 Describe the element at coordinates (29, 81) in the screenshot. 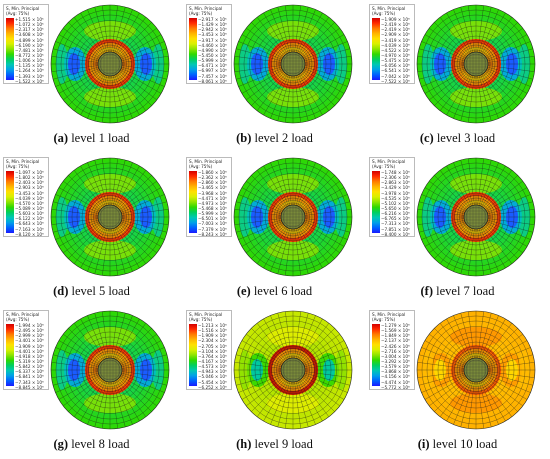

I see `legend-value: −1.522 × 10⁶` at that location.